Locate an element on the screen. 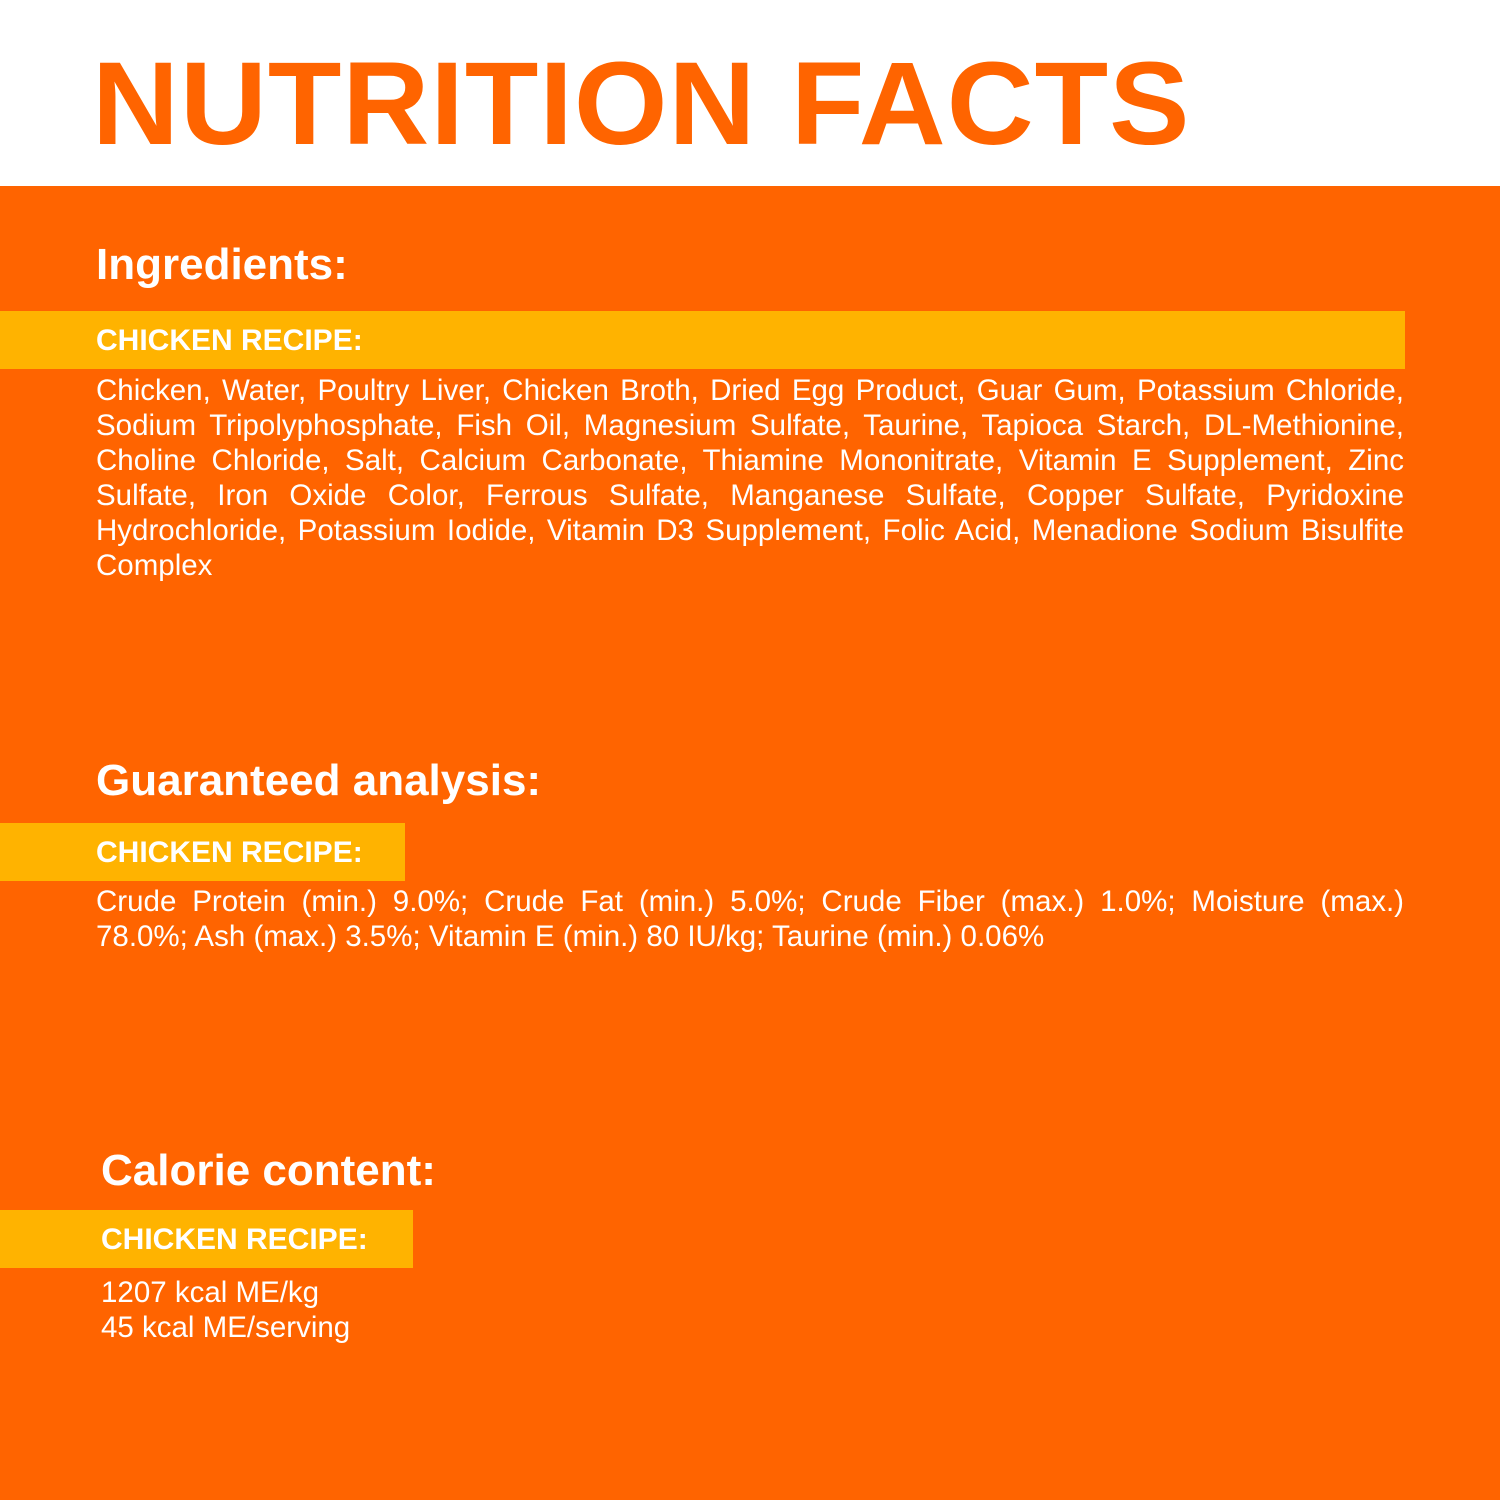 This screenshot has width=1500, height=1500. header-band: NUTRITION FACTS is located at coordinates (750, 93).